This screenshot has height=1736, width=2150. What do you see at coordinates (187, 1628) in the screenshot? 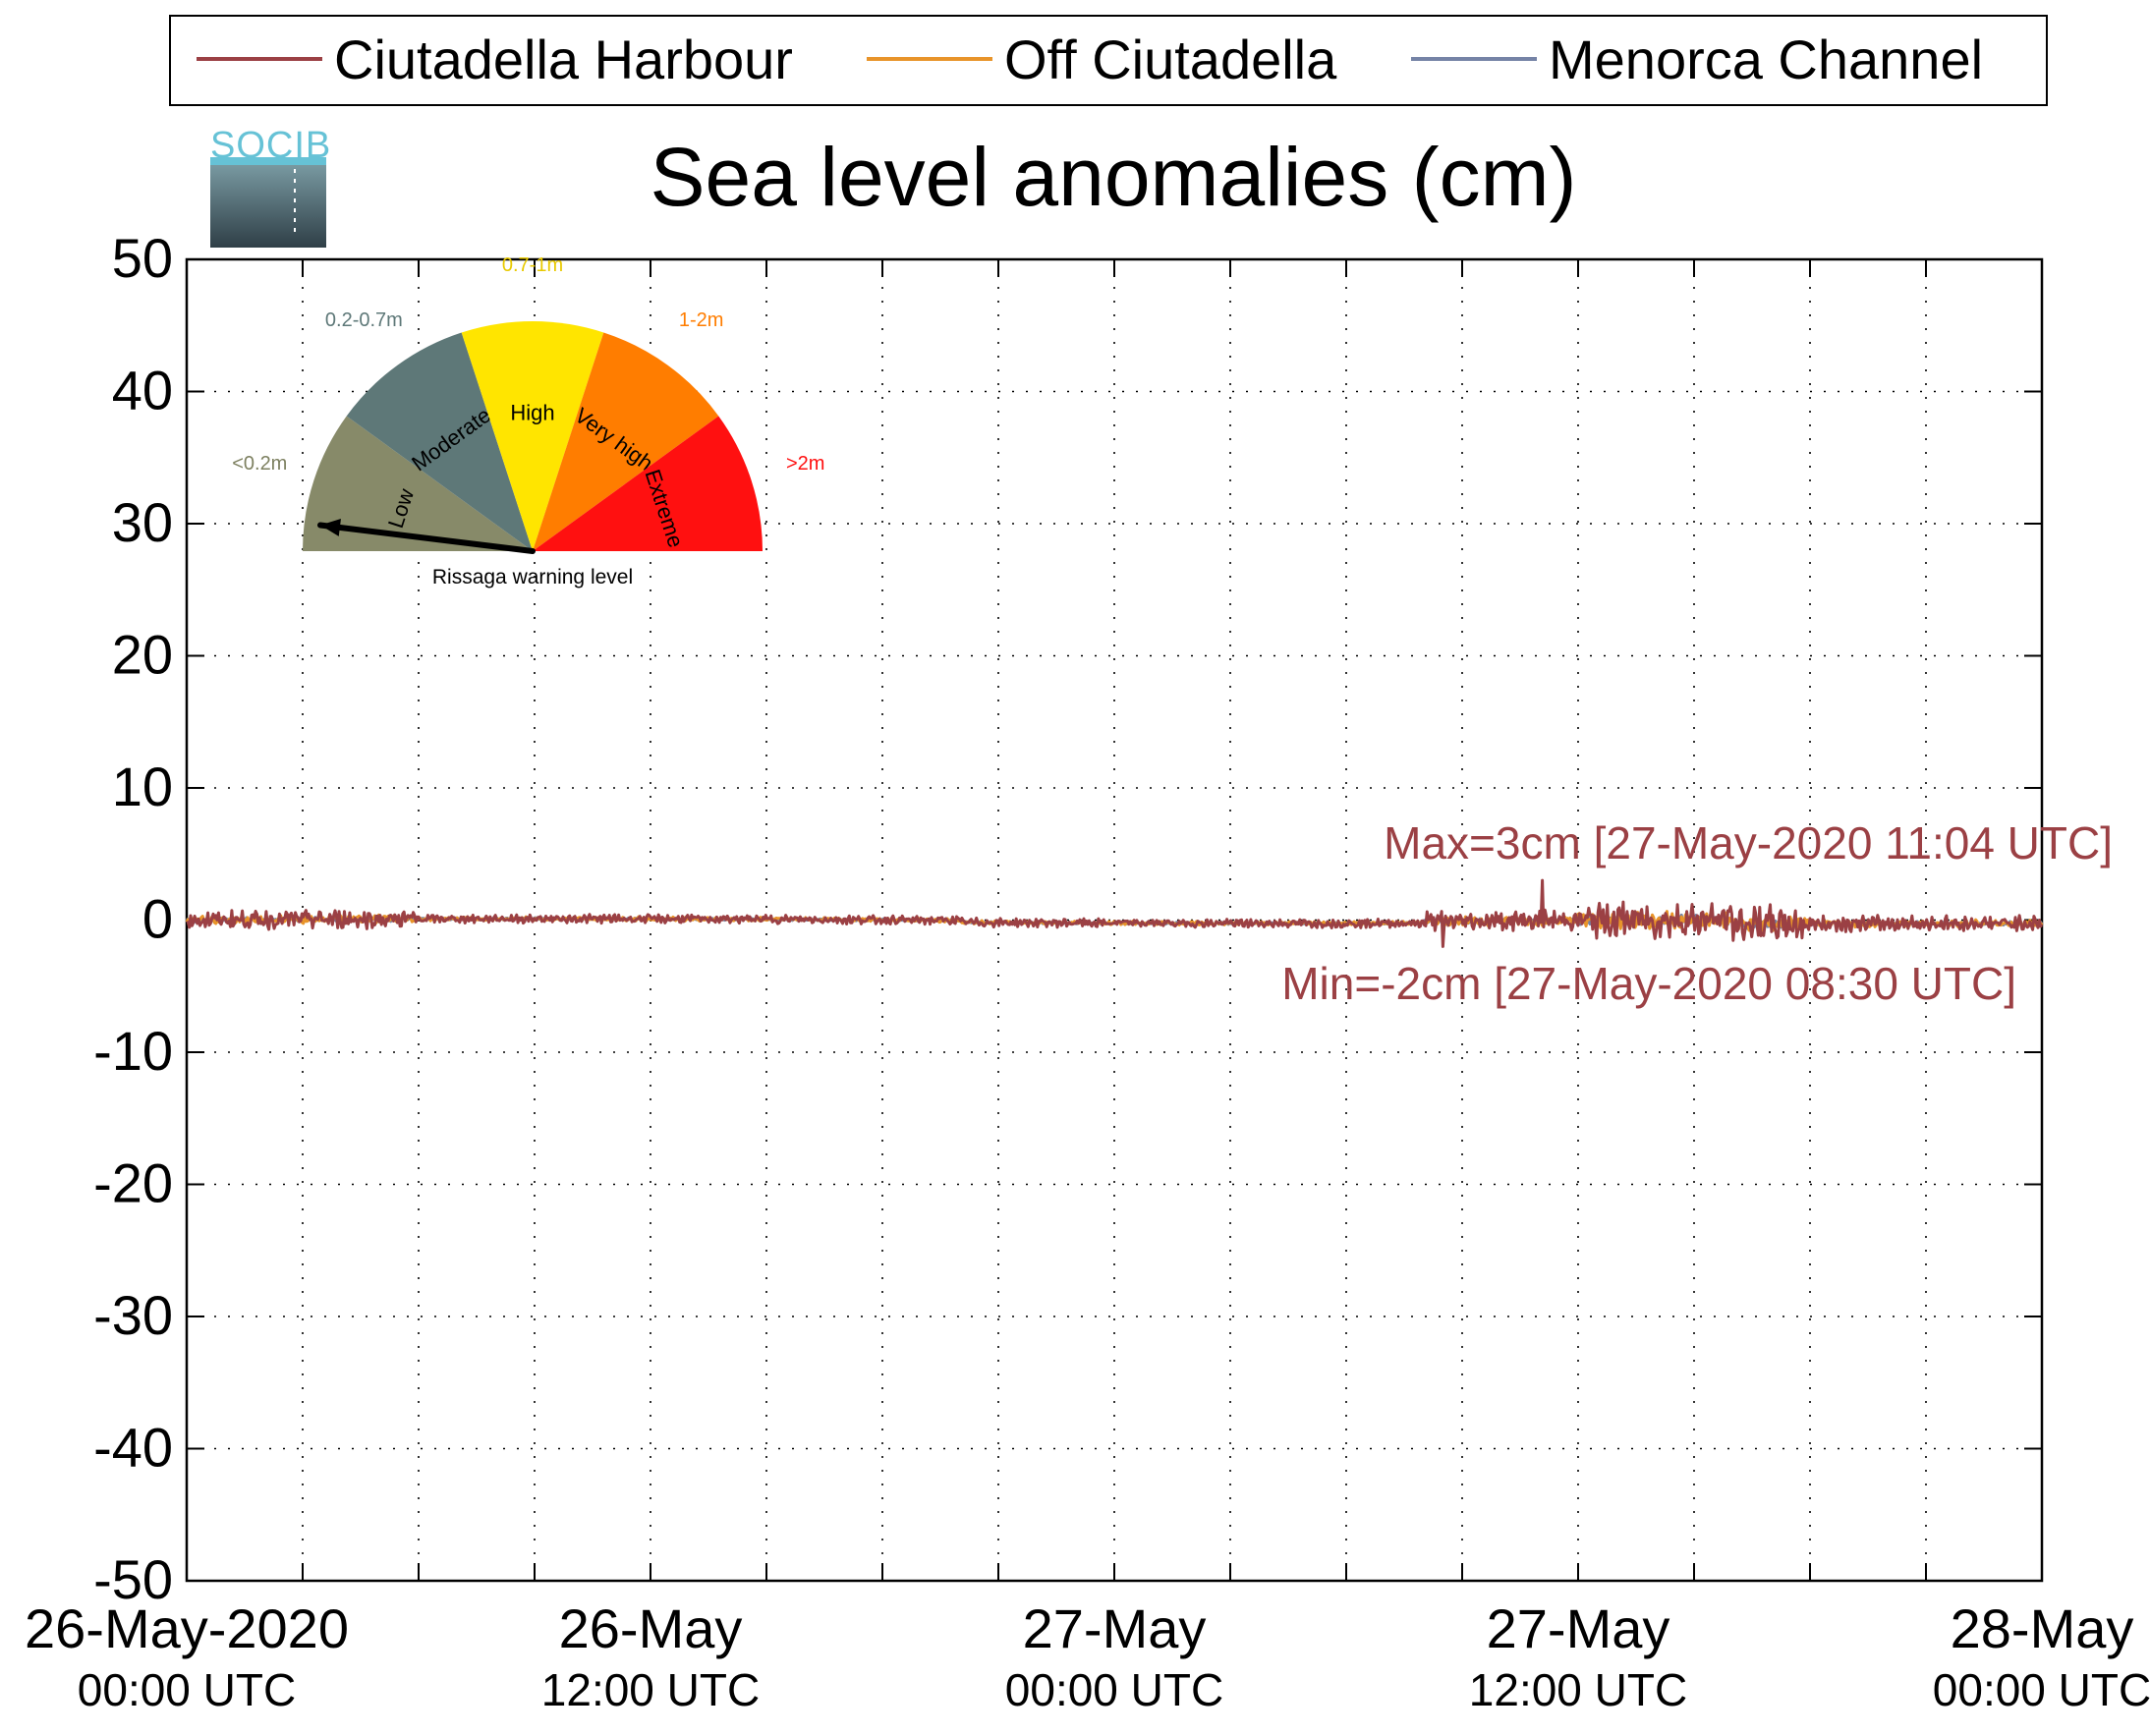
I see `x-tick-label-date: 26-May-2020` at bounding box center [187, 1628].